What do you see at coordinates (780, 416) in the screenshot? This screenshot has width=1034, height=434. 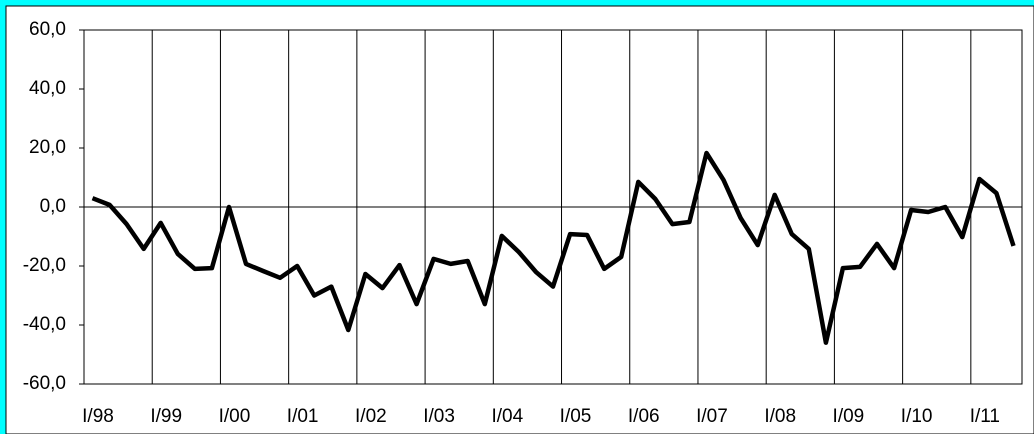 I see `x-tick-label: I/08` at bounding box center [780, 416].